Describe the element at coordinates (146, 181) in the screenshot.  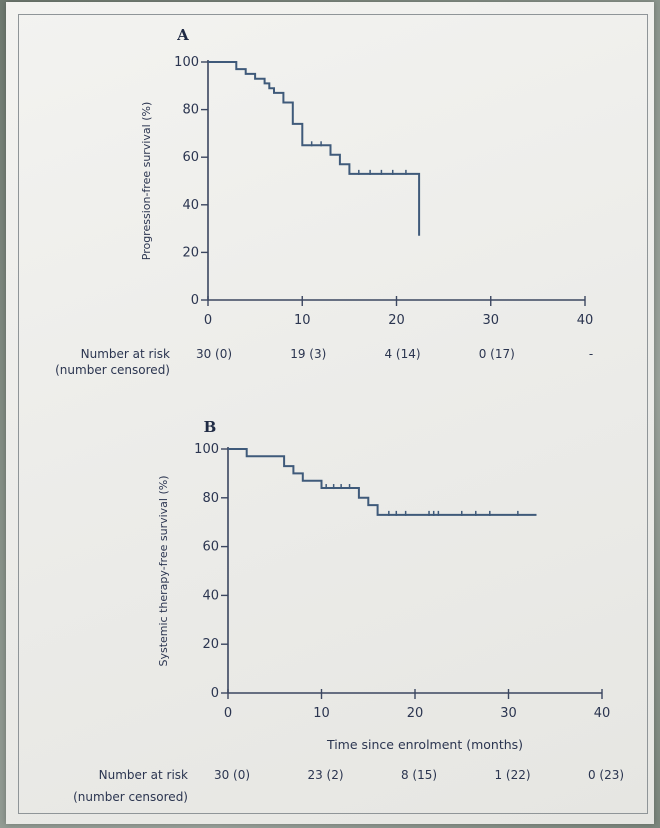
I see `y-axis-title: Progression-free survival (%)` at that location.